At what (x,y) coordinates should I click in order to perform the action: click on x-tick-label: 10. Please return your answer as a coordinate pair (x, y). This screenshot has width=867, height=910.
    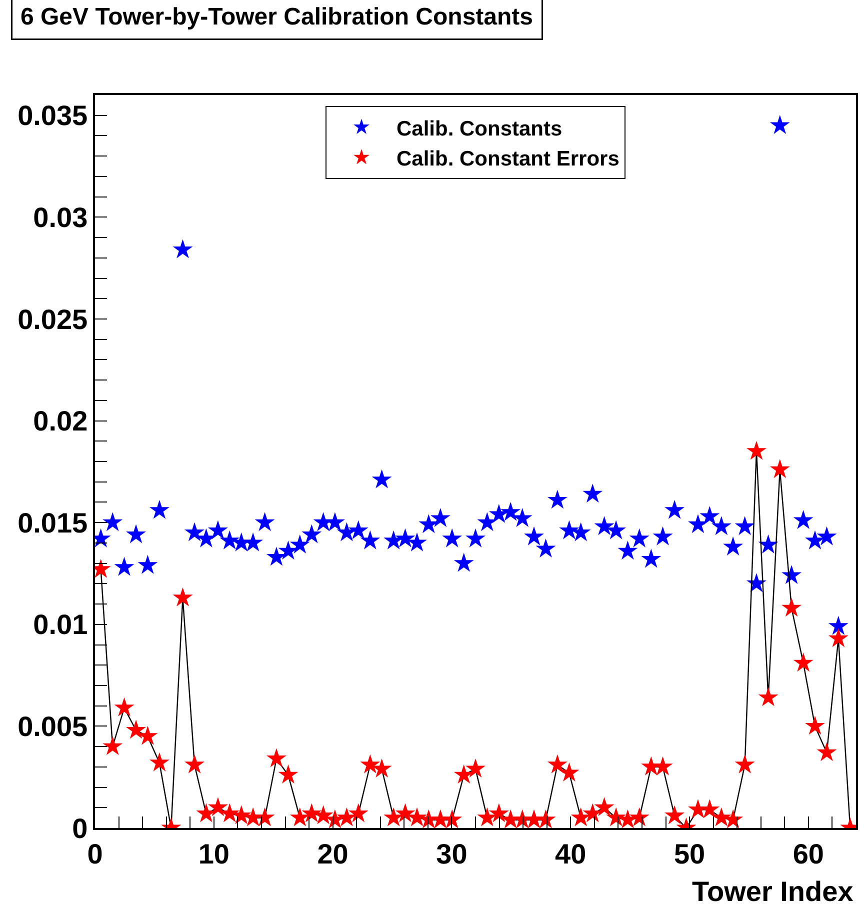
    Looking at the image, I should click on (214, 854).